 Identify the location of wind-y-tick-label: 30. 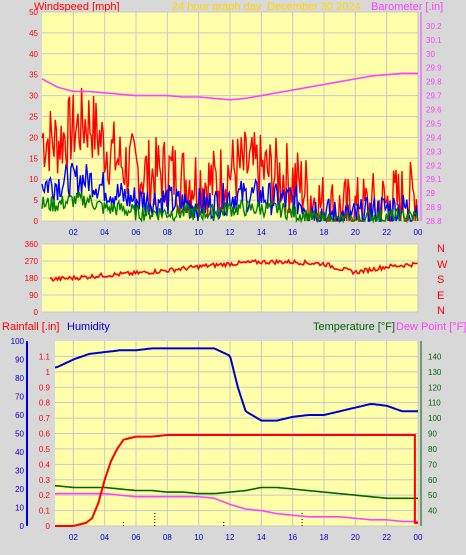
(33, 96).